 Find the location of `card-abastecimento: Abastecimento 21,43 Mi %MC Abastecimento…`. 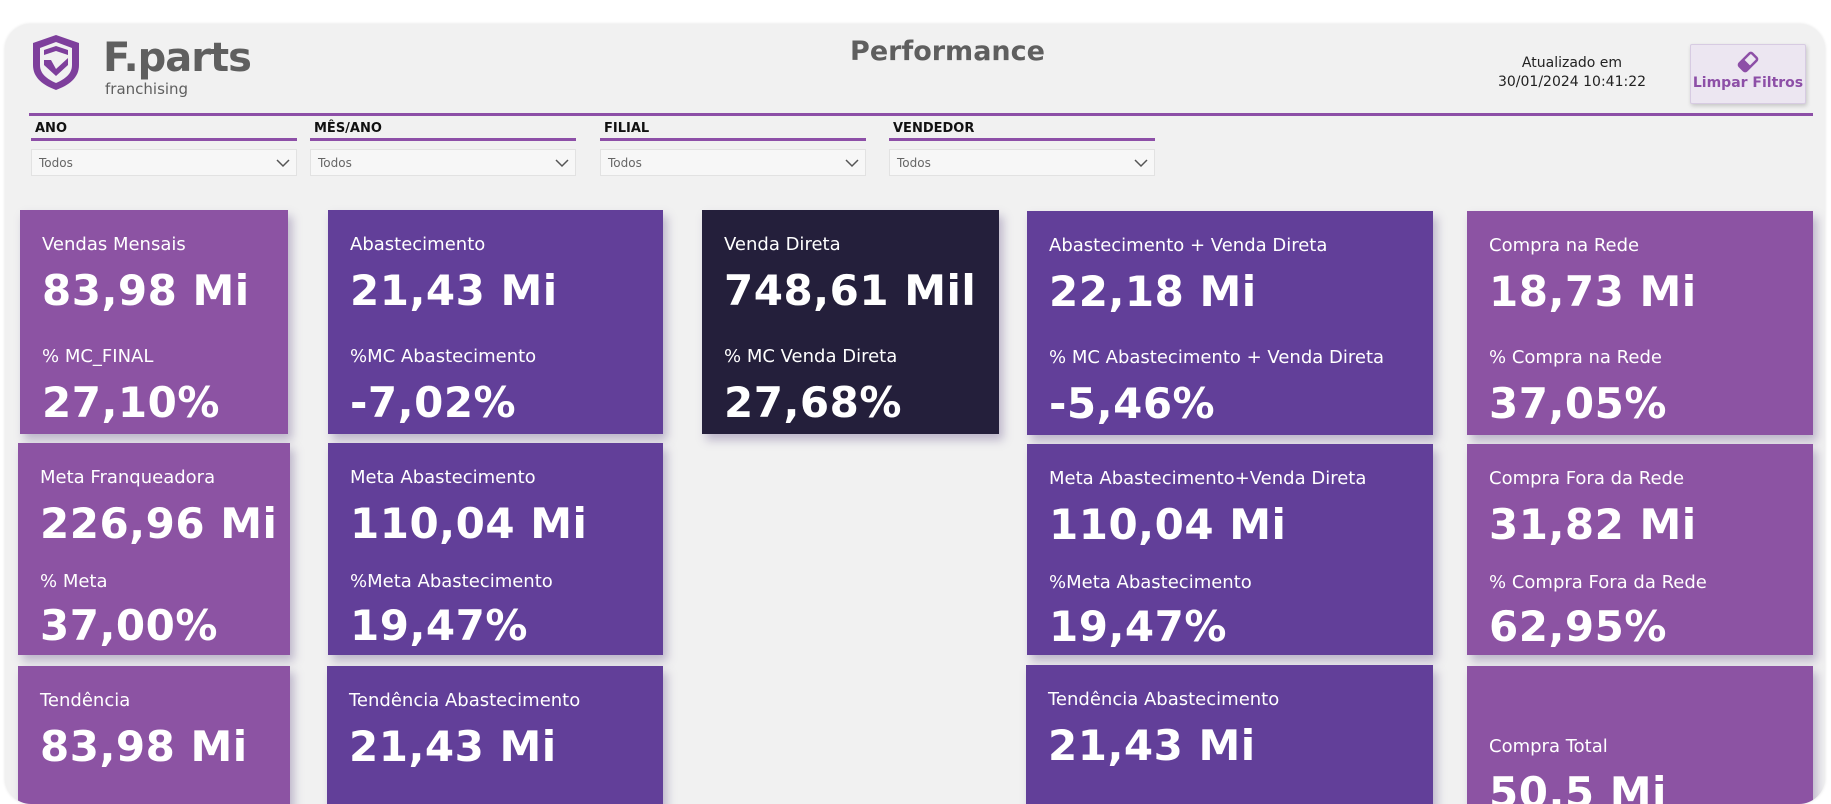

card-abastecimento: Abastecimento 21,43 Mi %MC Abastecimento… is located at coordinates (495, 322).